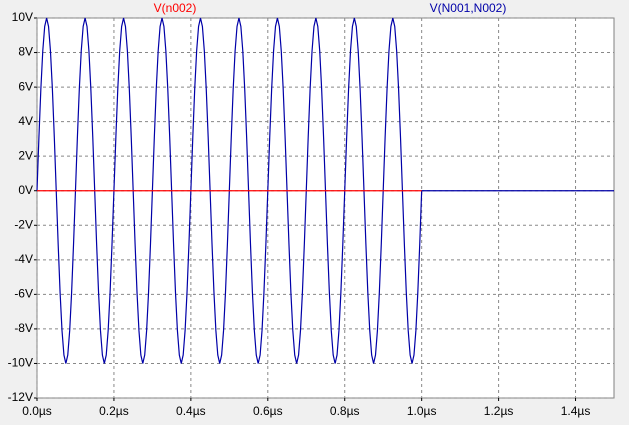  What do you see at coordinates (422, 411) in the screenshot?
I see `x-tick-label: 1.0µs` at bounding box center [422, 411].